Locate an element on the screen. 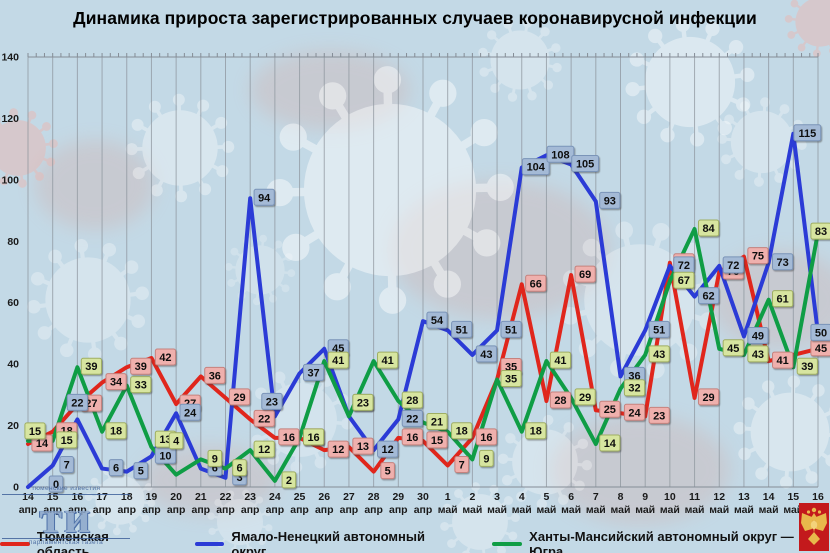 This screenshot has height=553, width=830. svg-text: 12 is located at coordinates (719, 497).